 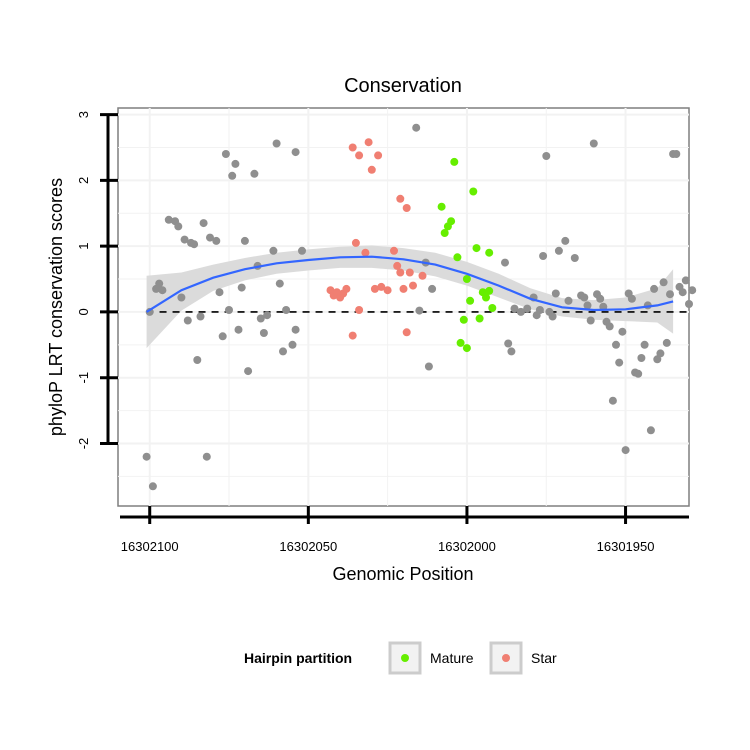 What do you see at coordinates (83, 444) in the screenshot?
I see `y-tick-label: -2` at bounding box center [83, 444].